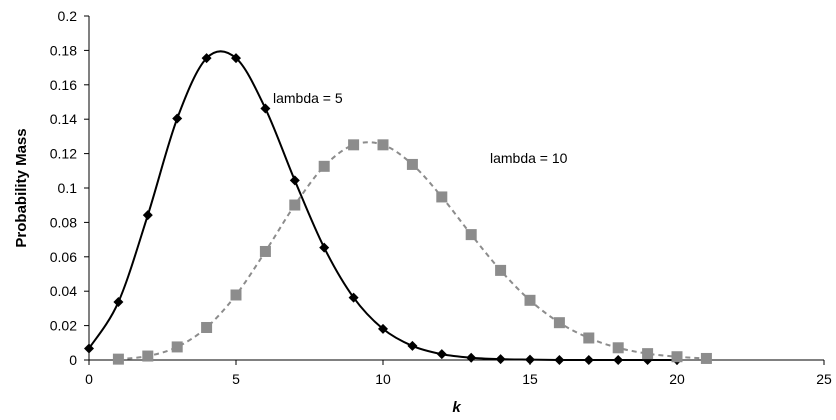 The width and height of the screenshot is (836, 420). I want to click on y-tick-label: 0.18, so click(63, 50).